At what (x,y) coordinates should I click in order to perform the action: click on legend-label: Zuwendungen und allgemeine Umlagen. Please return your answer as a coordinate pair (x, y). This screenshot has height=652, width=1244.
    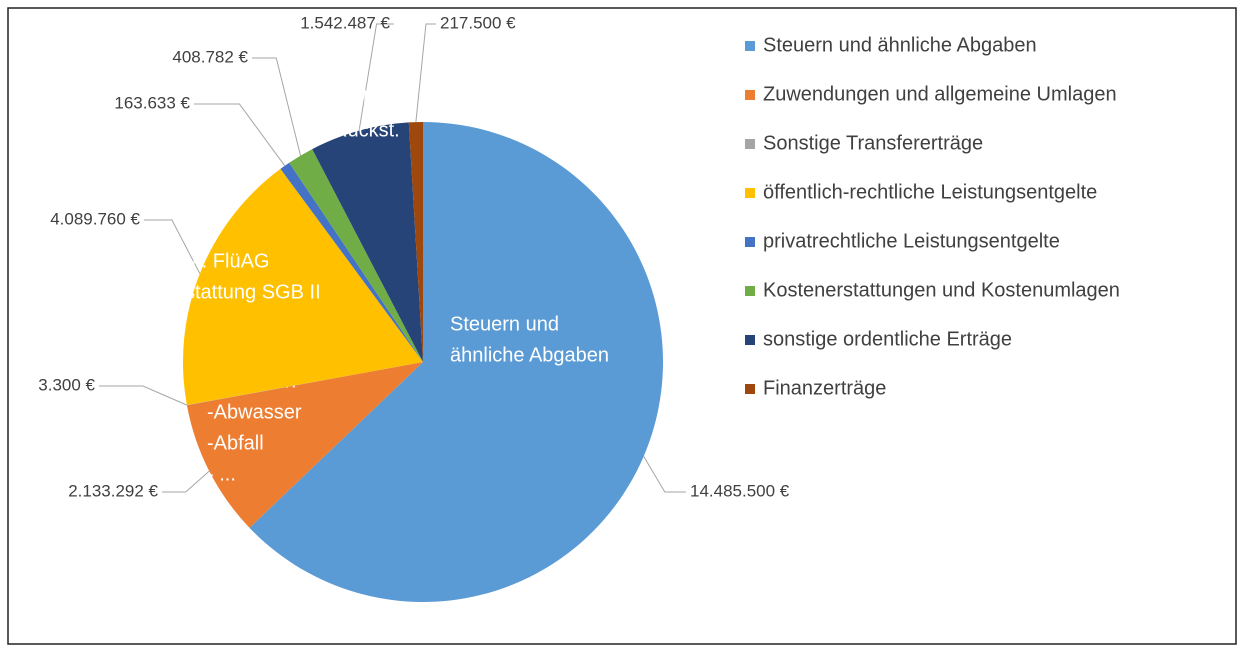
    Looking at the image, I should click on (940, 94).